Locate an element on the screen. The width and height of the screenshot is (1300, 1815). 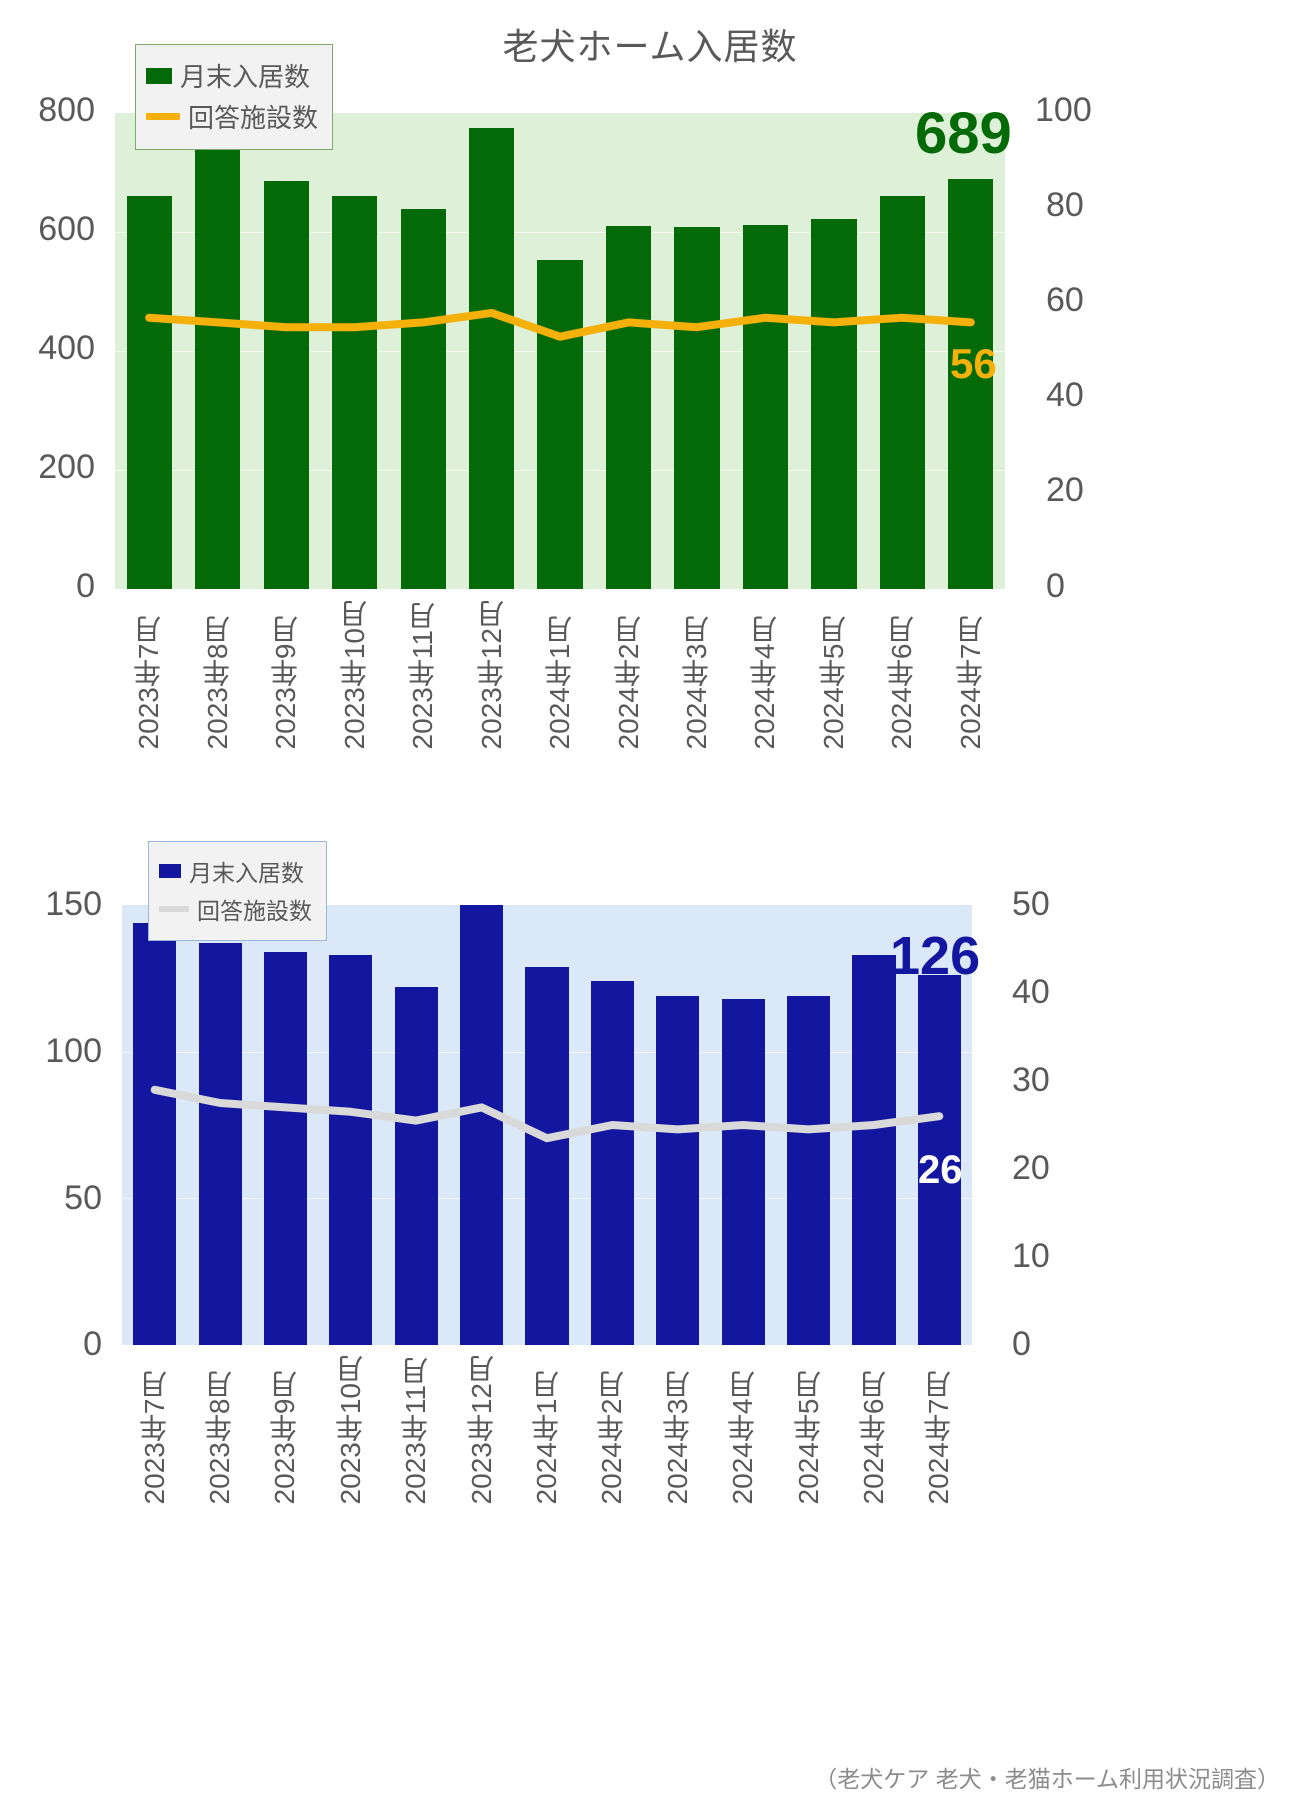
y-tick-left: 600 is located at coordinates (66, 229).